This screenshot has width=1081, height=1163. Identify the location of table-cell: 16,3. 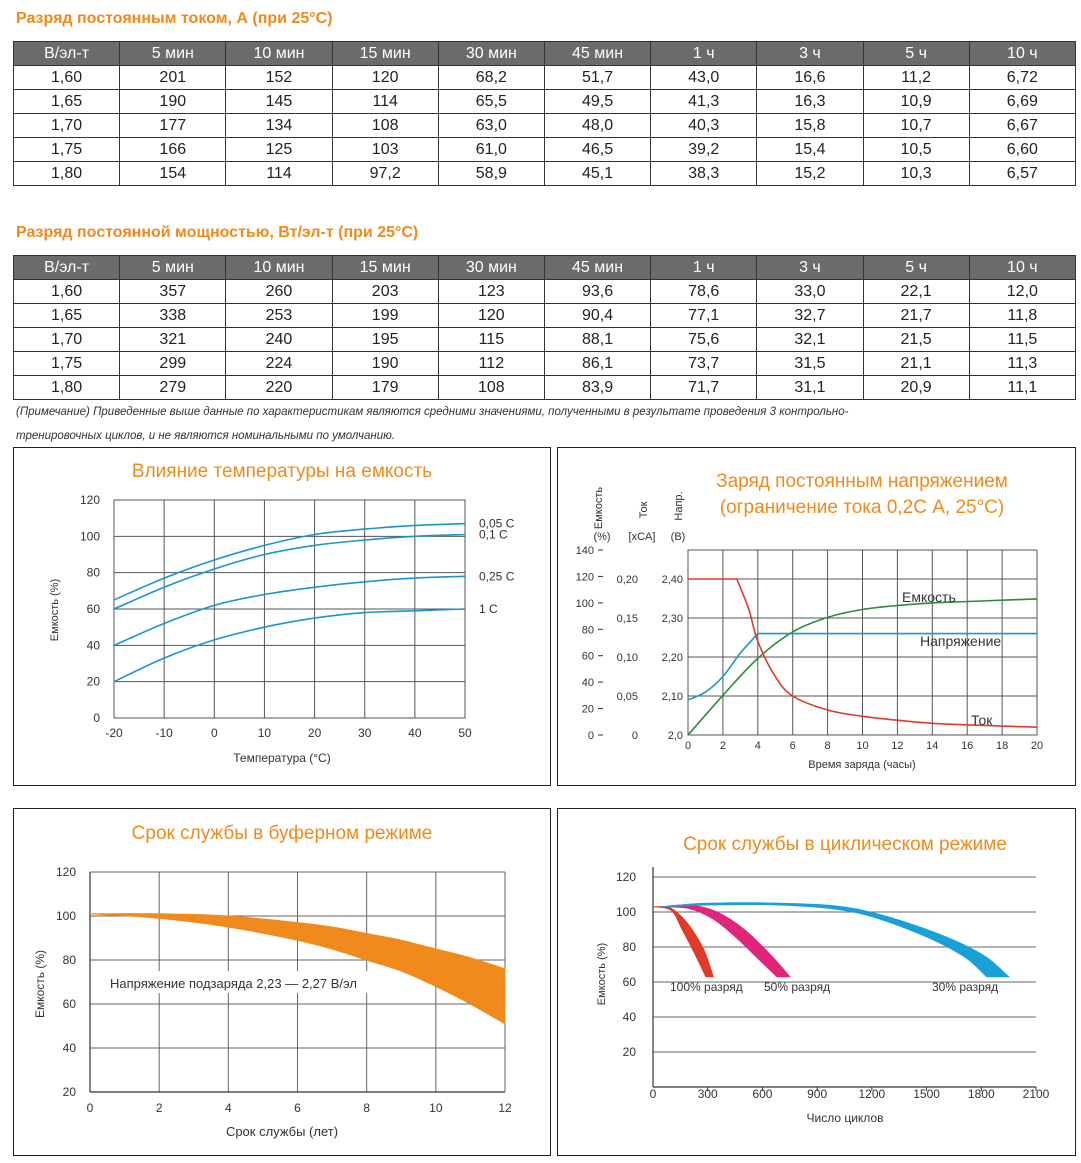
(810, 101).